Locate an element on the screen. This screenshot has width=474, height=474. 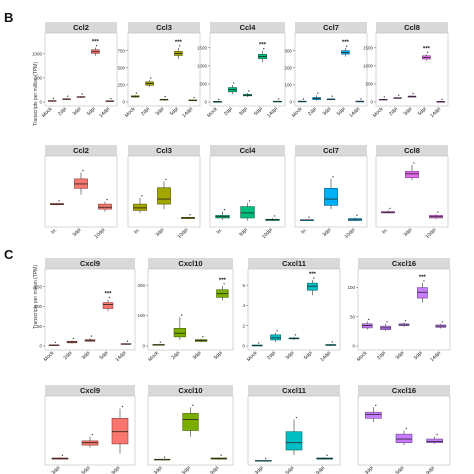
panel-title: Cxcl16 is located at coordinates (404, 390).